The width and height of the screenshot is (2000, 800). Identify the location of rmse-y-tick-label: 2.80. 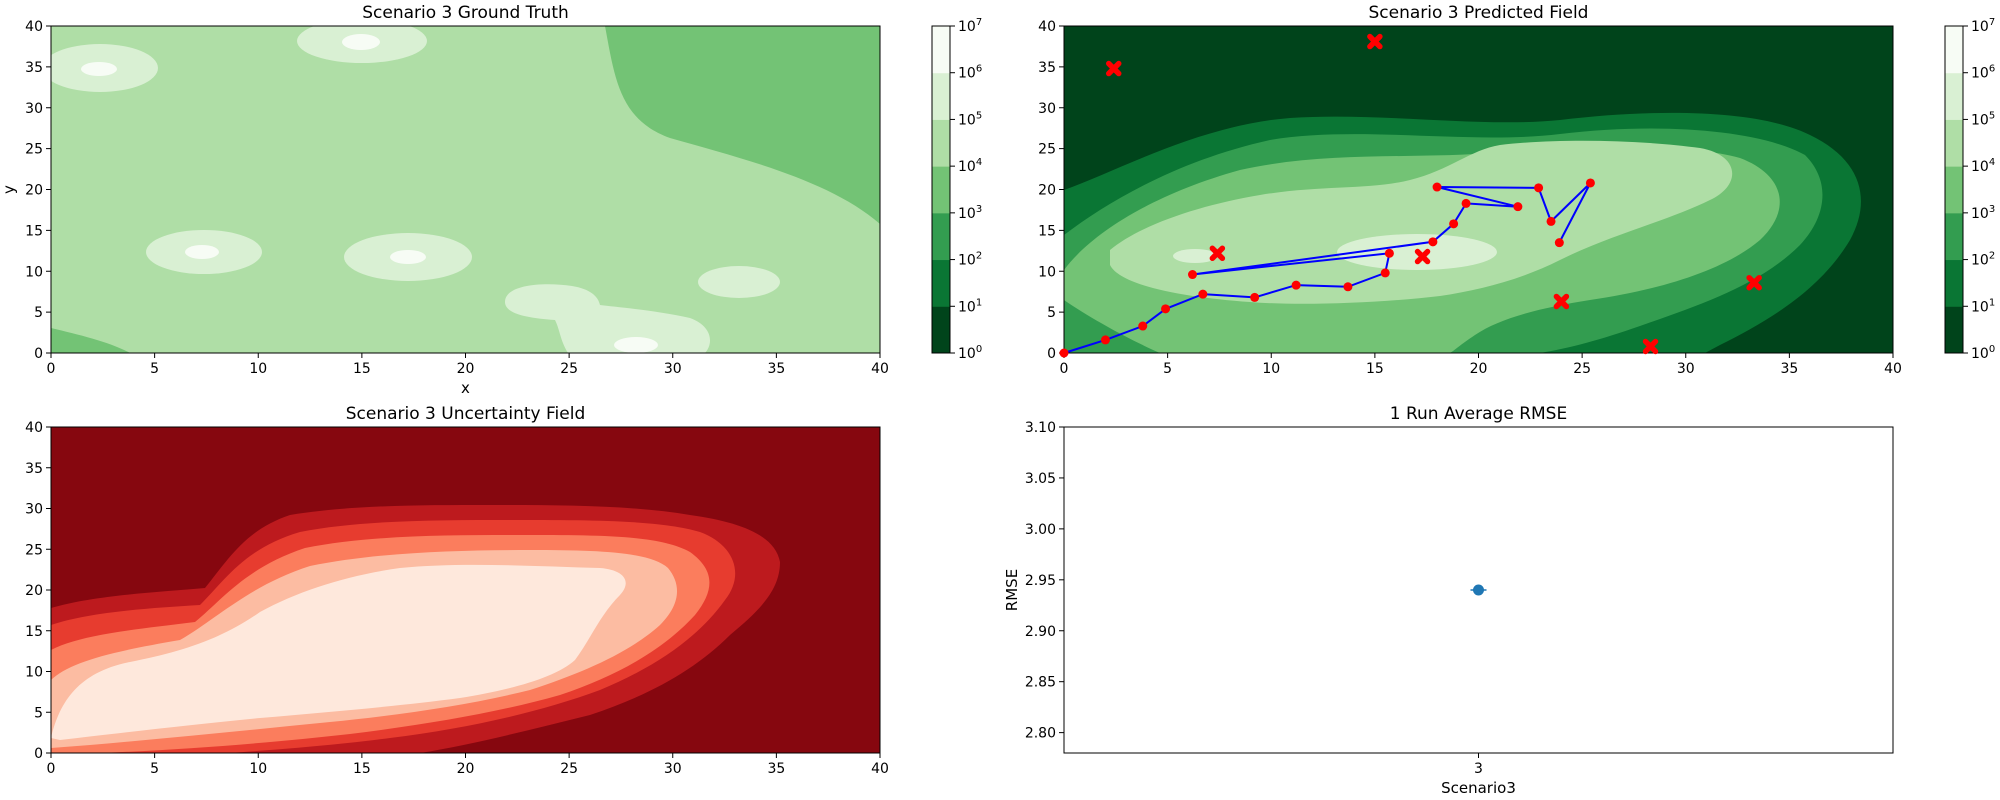
(1040, 734).